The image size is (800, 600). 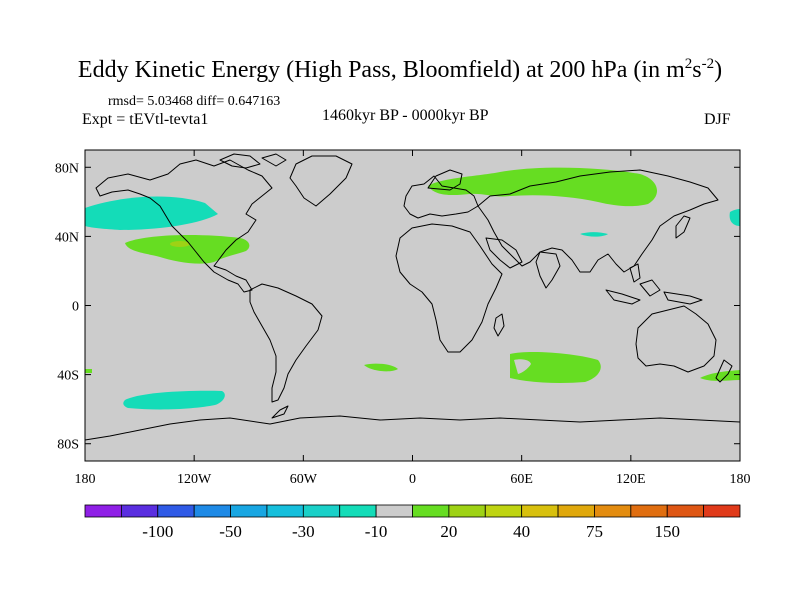 I want to click on coast-arctic-islands, so click(x=253, y=161).